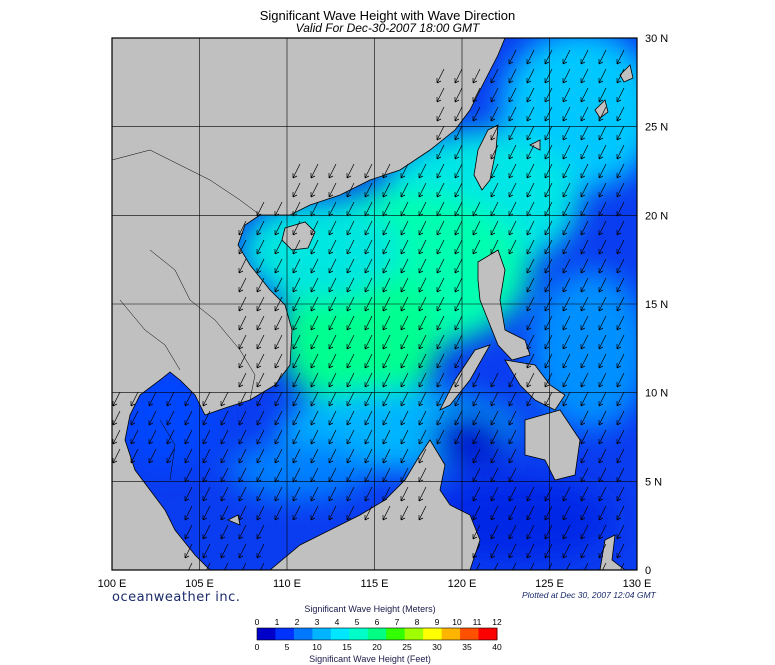 The height and width of the screenshot is (665, 775). I want to click on colorbar-meter-tick: 10, so click(457, 622).